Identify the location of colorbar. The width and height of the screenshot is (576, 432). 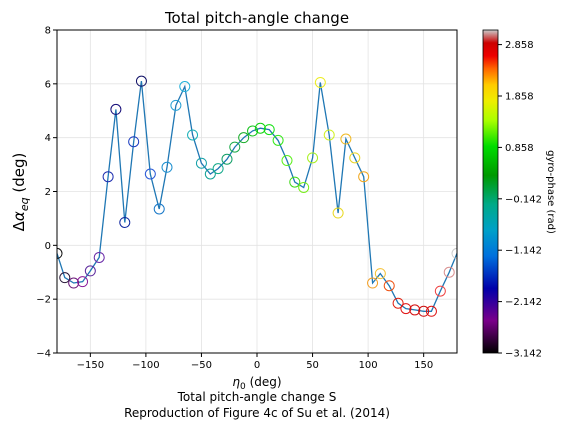
(490, 191).